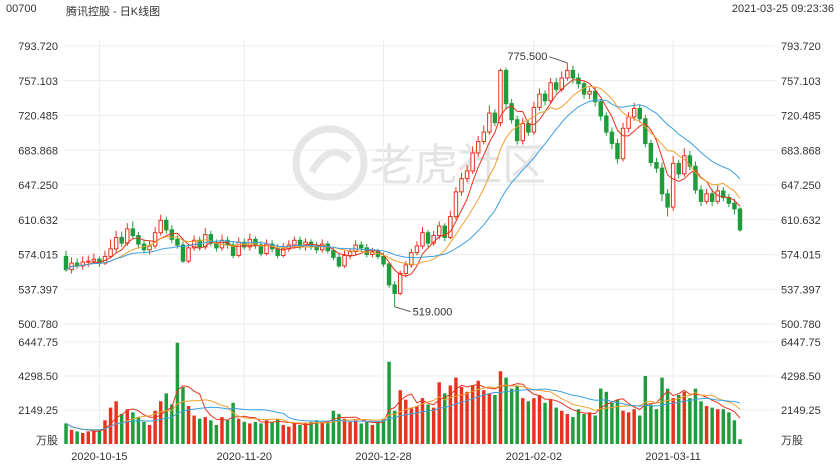 The height and width of the screenshot is (470, 840). Describe the element at coordinates (330, 163) in the screenshot. I see `watermark-logo-icon` at that location.